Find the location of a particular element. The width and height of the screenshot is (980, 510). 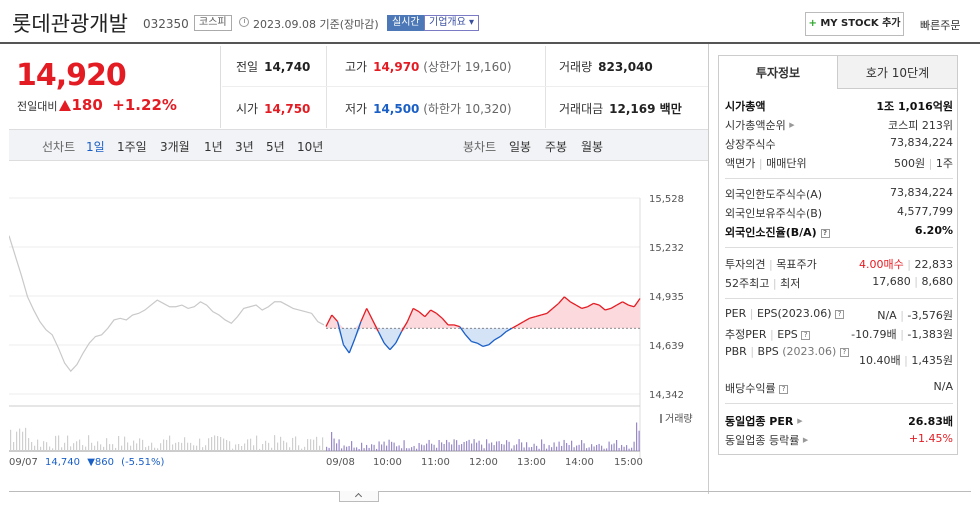

candle-daily: 일봉 is located at coordinates (520, 147).